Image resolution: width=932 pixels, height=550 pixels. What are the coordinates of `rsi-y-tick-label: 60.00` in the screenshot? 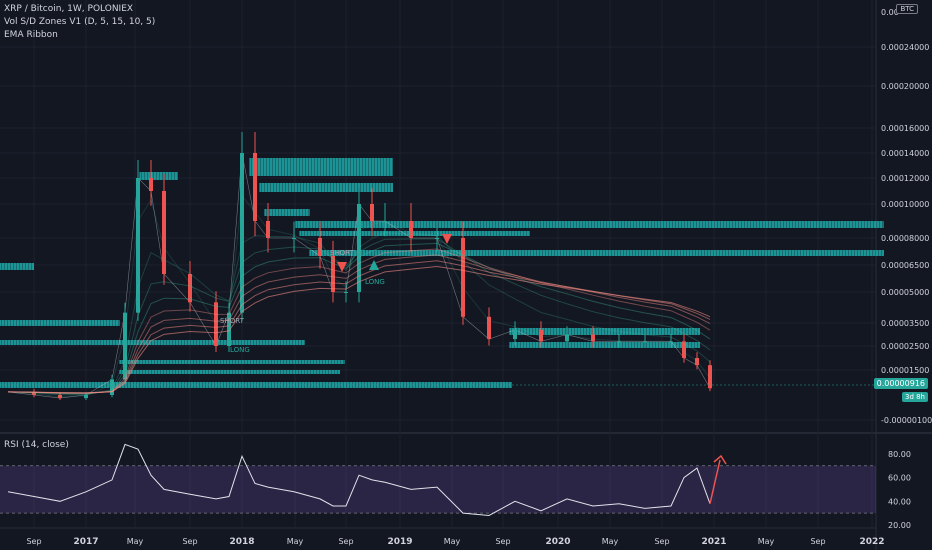 It's located at (899, 478).